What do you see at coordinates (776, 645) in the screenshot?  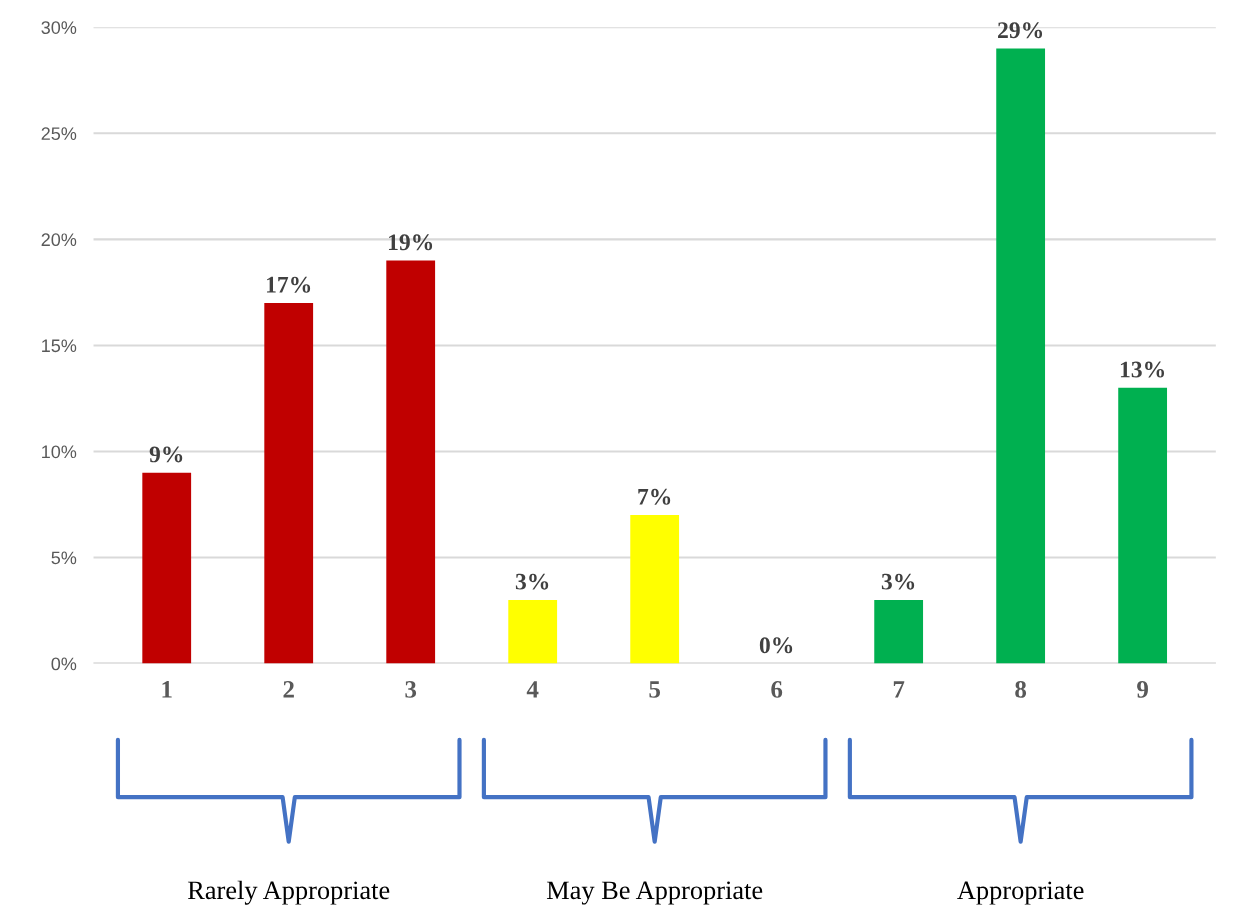 I see `data-label: 0%` at bounding box center [776, 645].